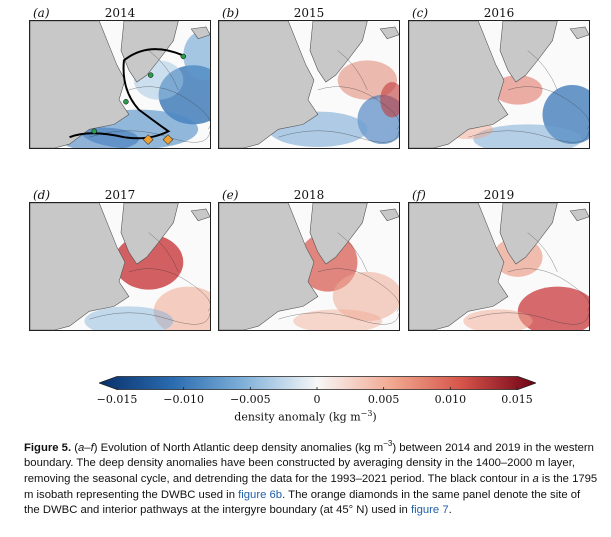 This screenshot has width=611, height=537. I want to click on map-panel-2015: 2015 (b), so click(309, 77).